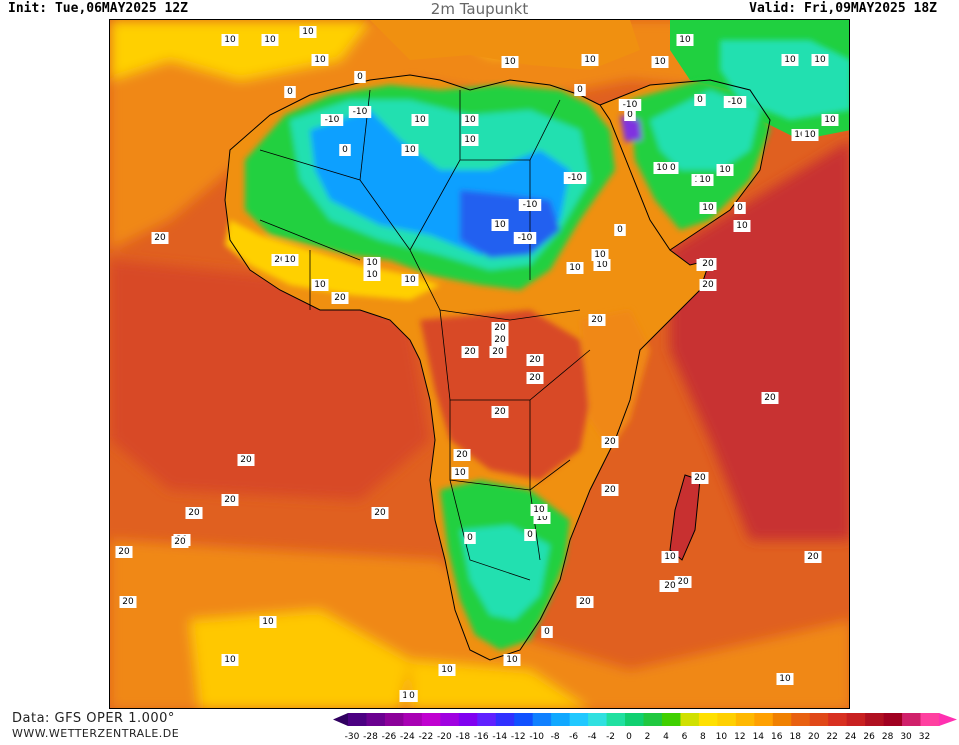 The height and width of the screenshot is (745, 959). Describe the element at coordinates (851, 736) in the screenshot. I see `legend-tick-label: 24` at that location.